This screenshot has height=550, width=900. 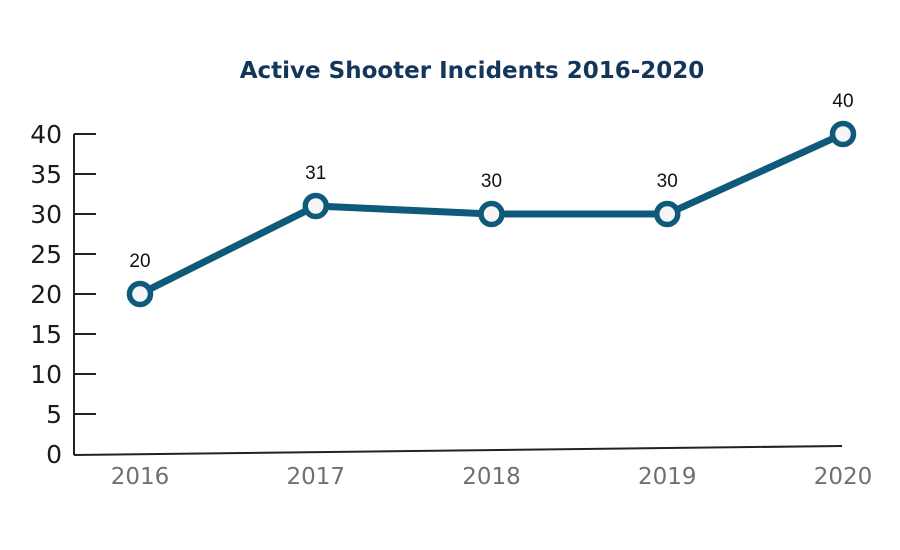 I want to click on x-tick-label: 2018, so click(x=491, y=477).